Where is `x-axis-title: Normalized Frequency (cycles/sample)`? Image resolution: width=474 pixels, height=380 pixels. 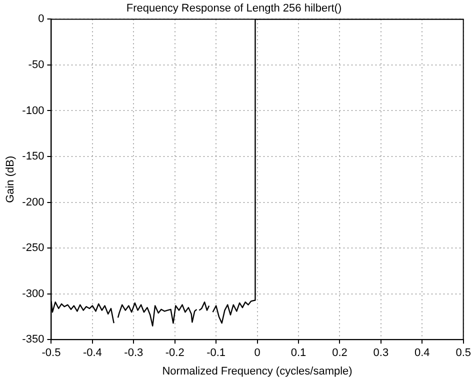 x-axis-title: Normalized Frequency (cycles/sample) is located at coordinates (257, 371).